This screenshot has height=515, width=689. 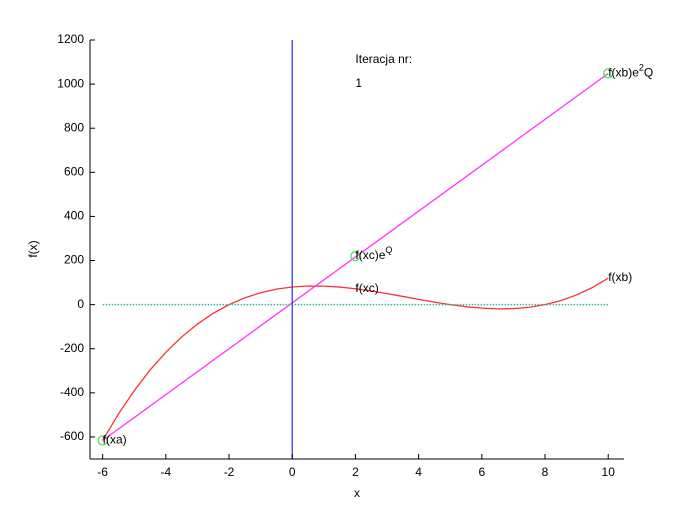 I want to click on y-tick-label: -600, so click(x=72, y=436).